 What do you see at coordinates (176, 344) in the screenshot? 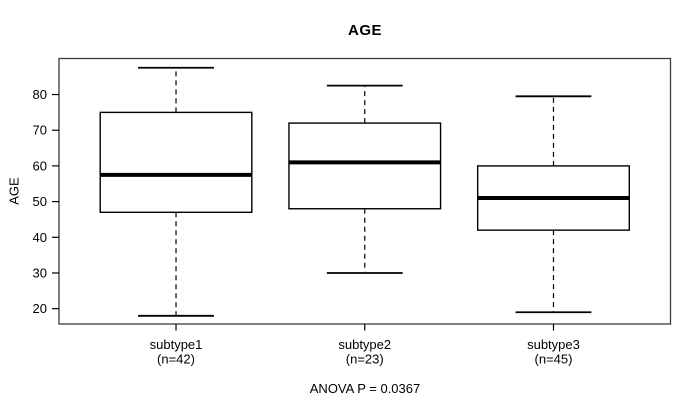
I see `x-category-label: subtype1` at bounding box center [176, 344].